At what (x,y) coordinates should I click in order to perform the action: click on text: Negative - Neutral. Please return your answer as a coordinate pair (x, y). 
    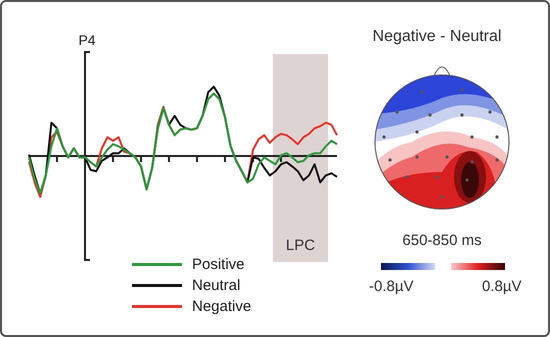
    Looking at the image, I should click on (437, 37).